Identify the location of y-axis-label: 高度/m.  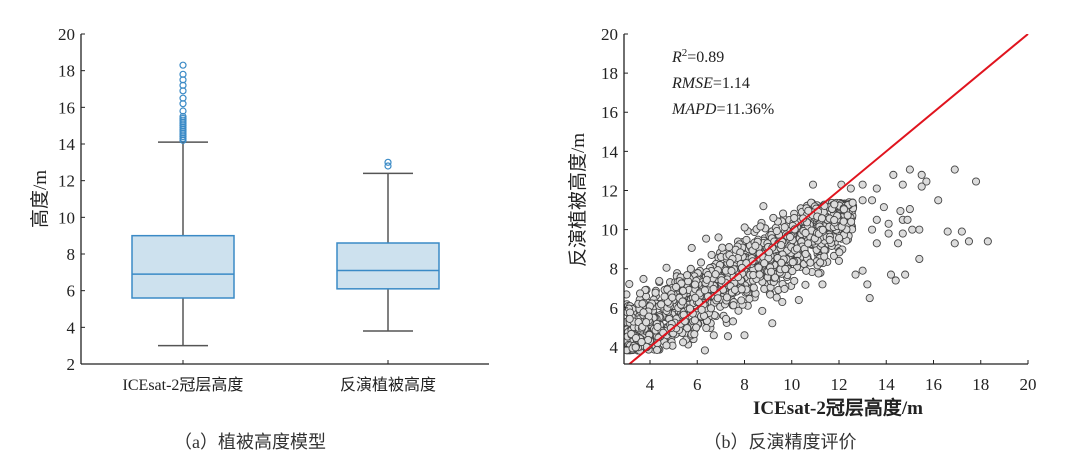
(40, 199).